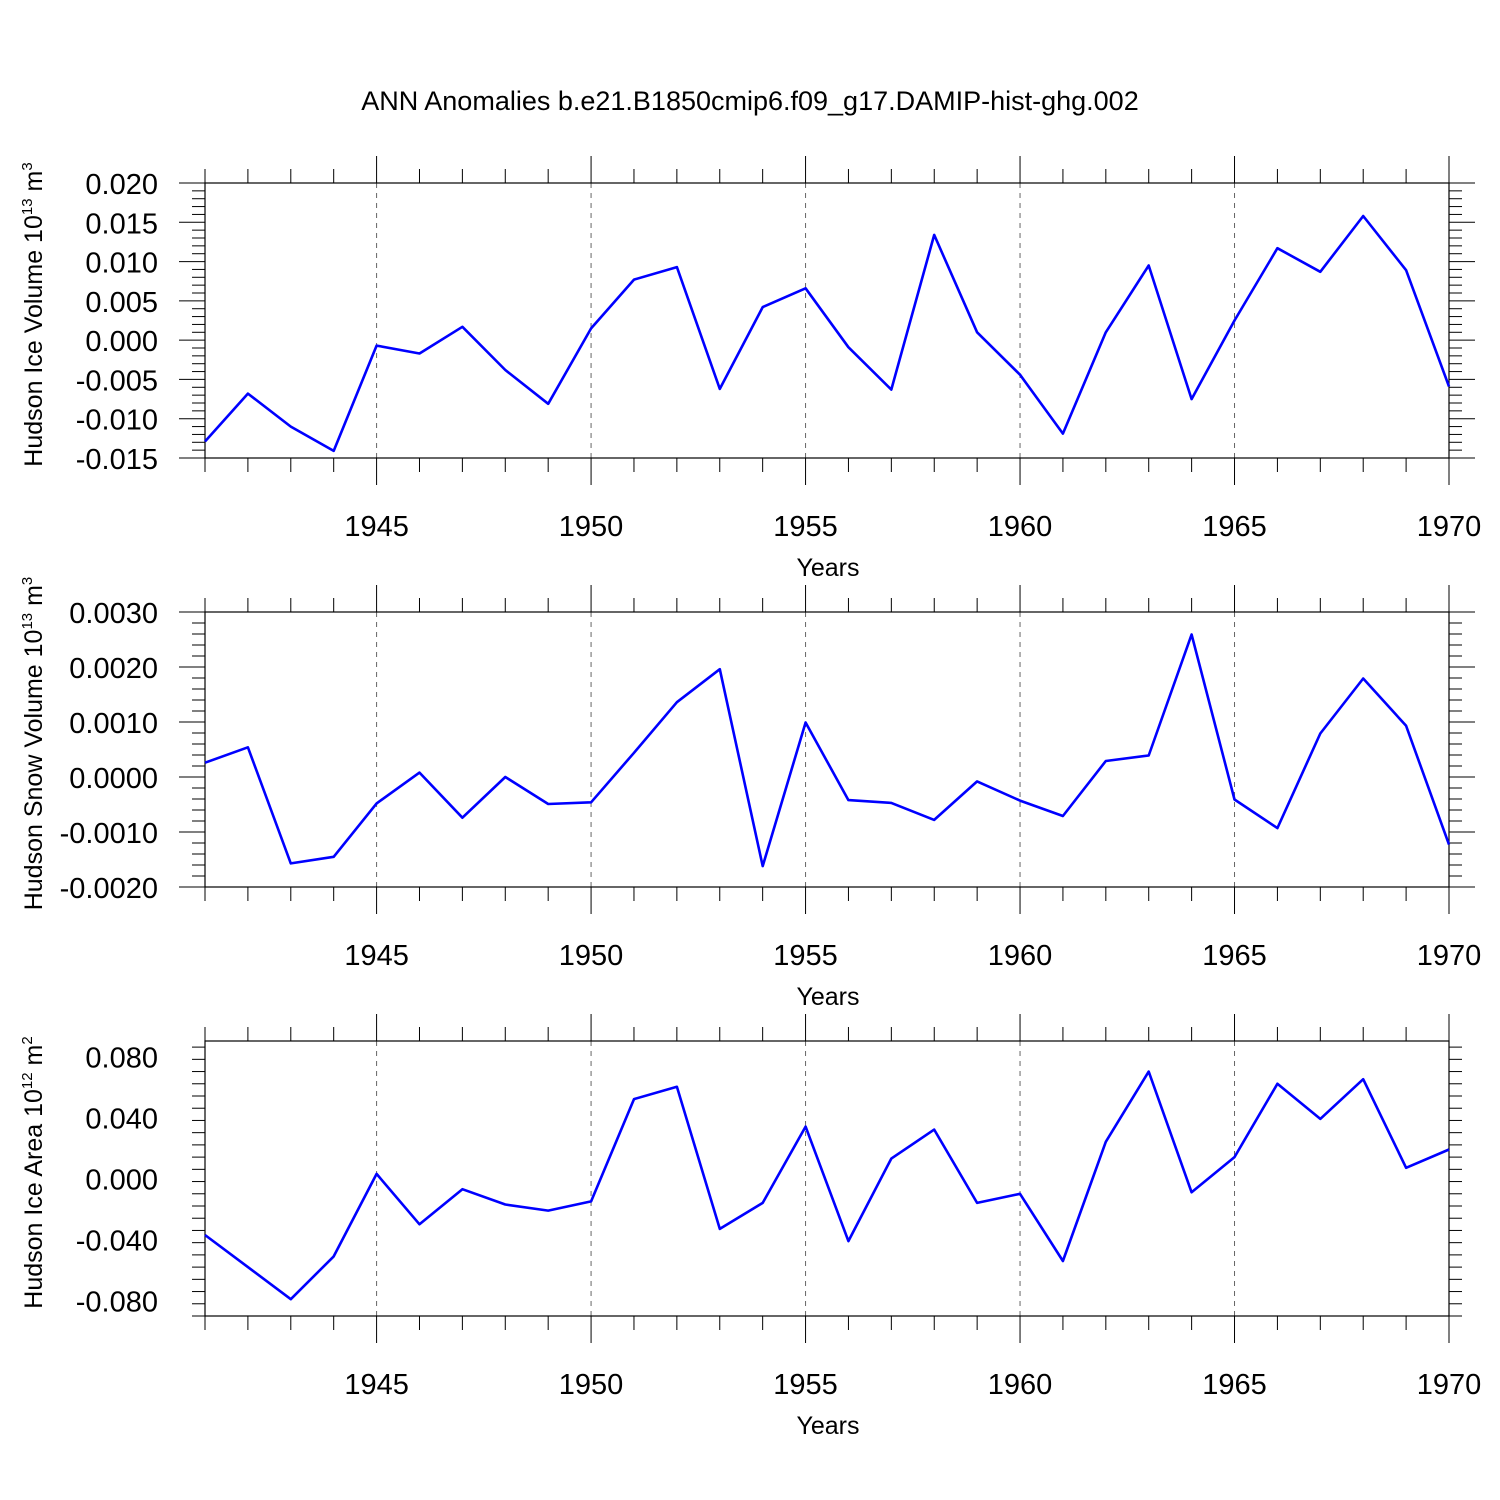 The width and height of the screenshot is (1500, 1500). What do you see at coordinates (117, 1303) in the screenshot?
I see `y-tick-label: -0.080` at bounding box center [117, 1303].